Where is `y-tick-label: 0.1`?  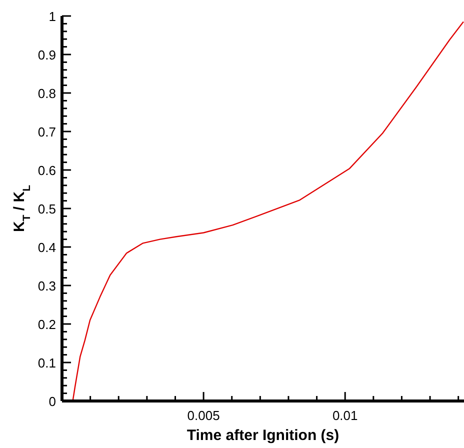
y-tick-label: 0.1 is located at coordinates (47, 363).